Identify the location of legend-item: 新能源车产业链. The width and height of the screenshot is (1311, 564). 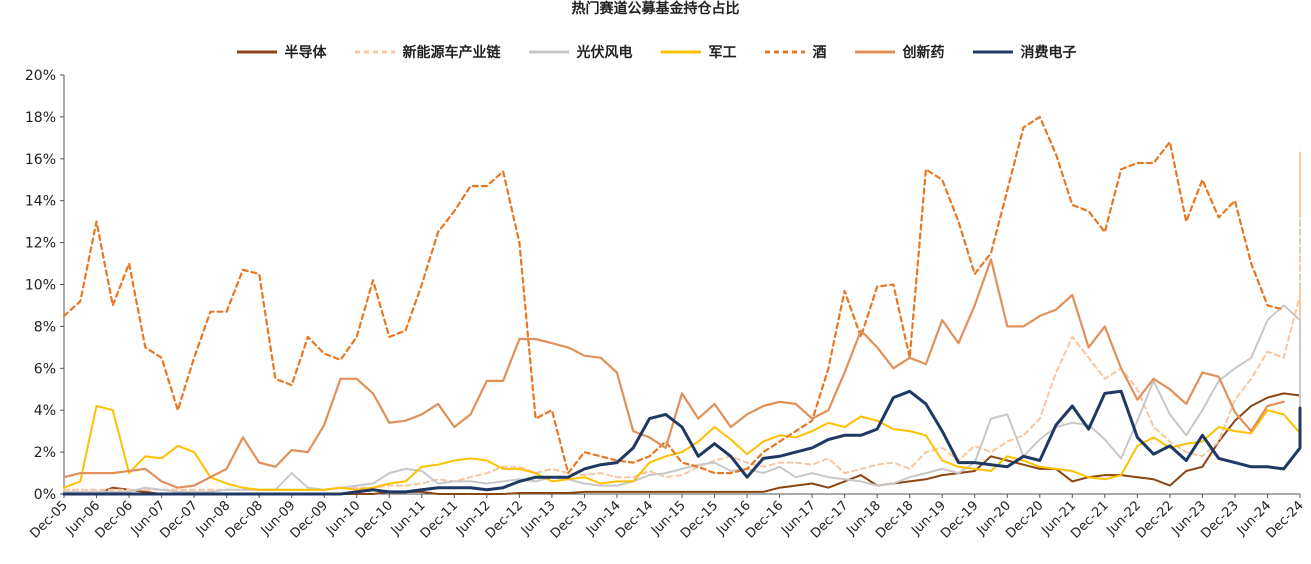
(427, 52).